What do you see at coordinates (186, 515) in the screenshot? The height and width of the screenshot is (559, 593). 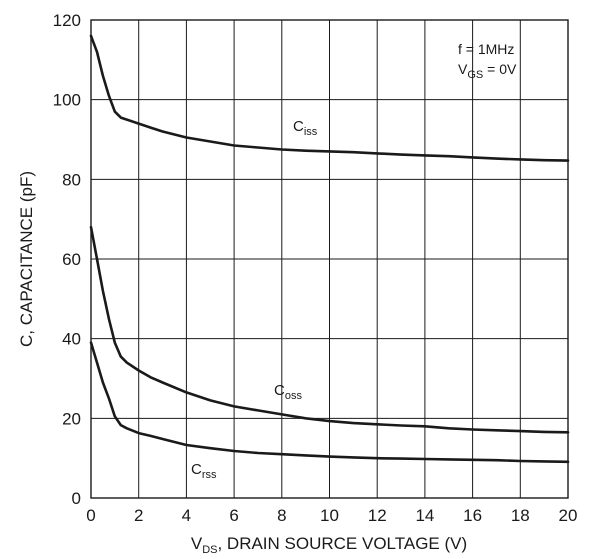 I see `x-tick-label: 4` at bounding box center [186, 515].